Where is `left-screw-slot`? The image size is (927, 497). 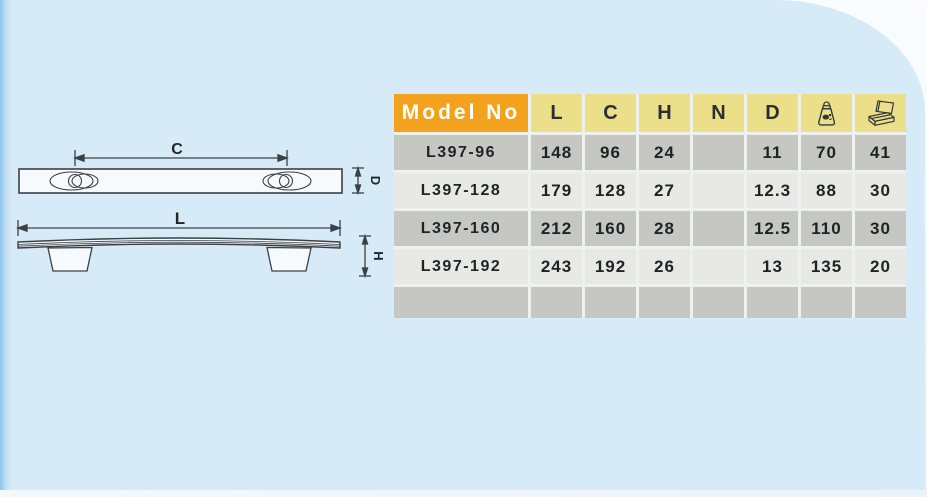
left-screw-slot is located at coordinates (74, 181).